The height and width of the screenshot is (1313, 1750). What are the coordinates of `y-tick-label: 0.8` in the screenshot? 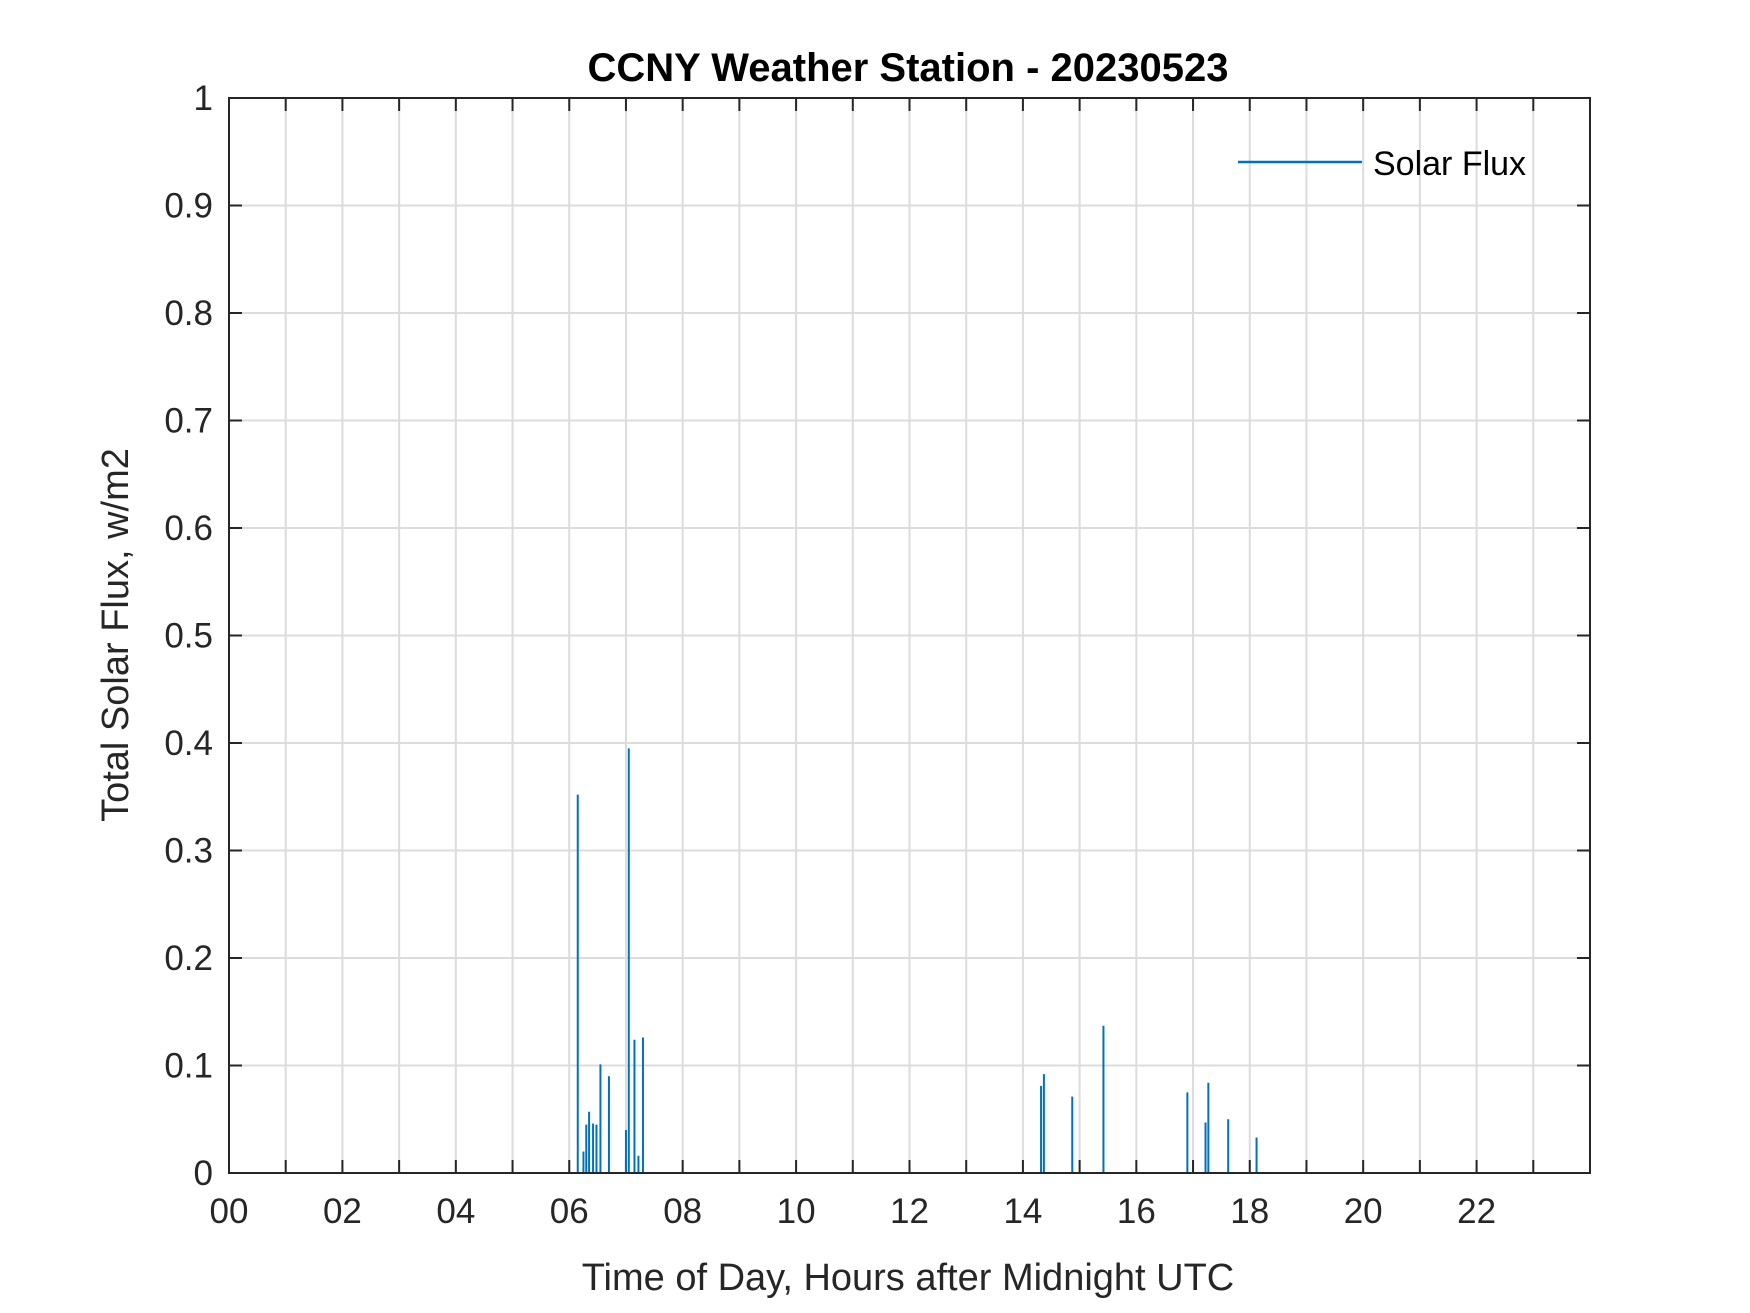 It's located at (188, 313).